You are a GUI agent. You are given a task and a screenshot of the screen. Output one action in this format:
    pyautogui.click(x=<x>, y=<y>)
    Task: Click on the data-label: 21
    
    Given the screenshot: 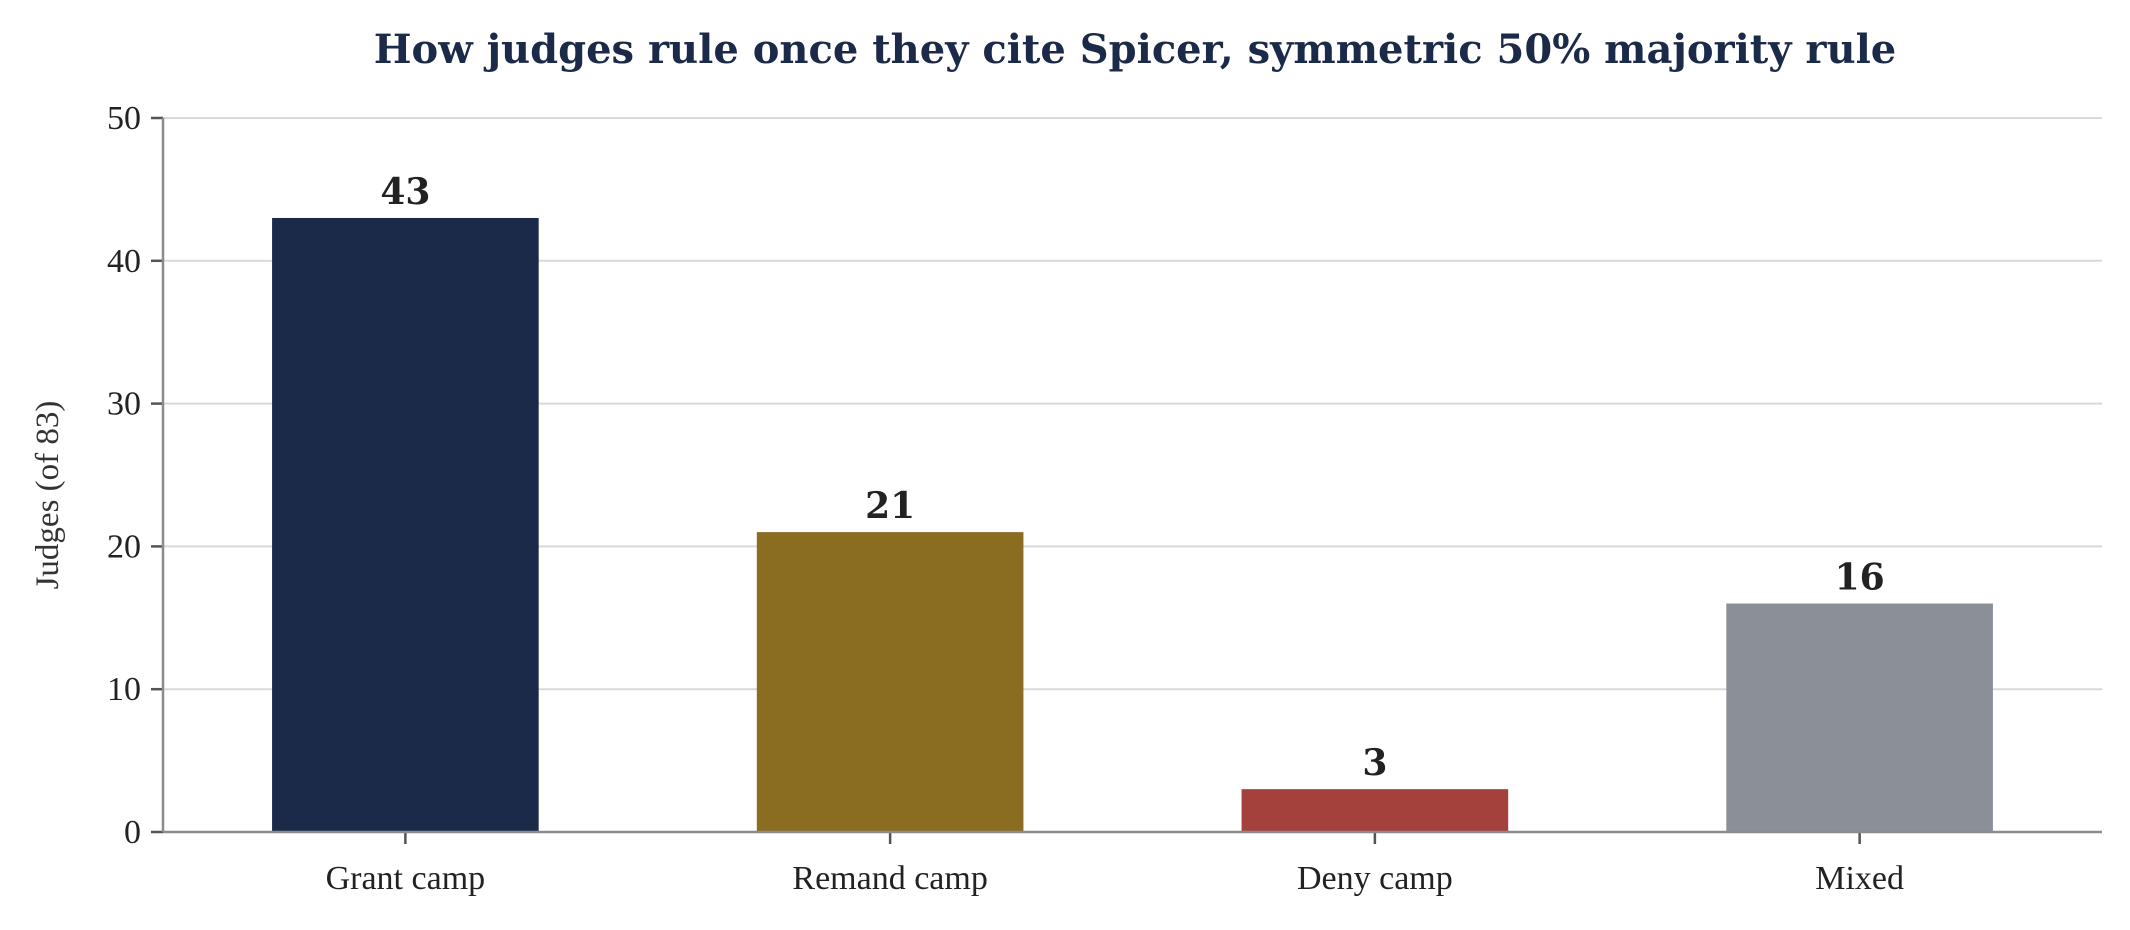 What is the action you would take?
    pyautogui.click(x=890, y=506)
    